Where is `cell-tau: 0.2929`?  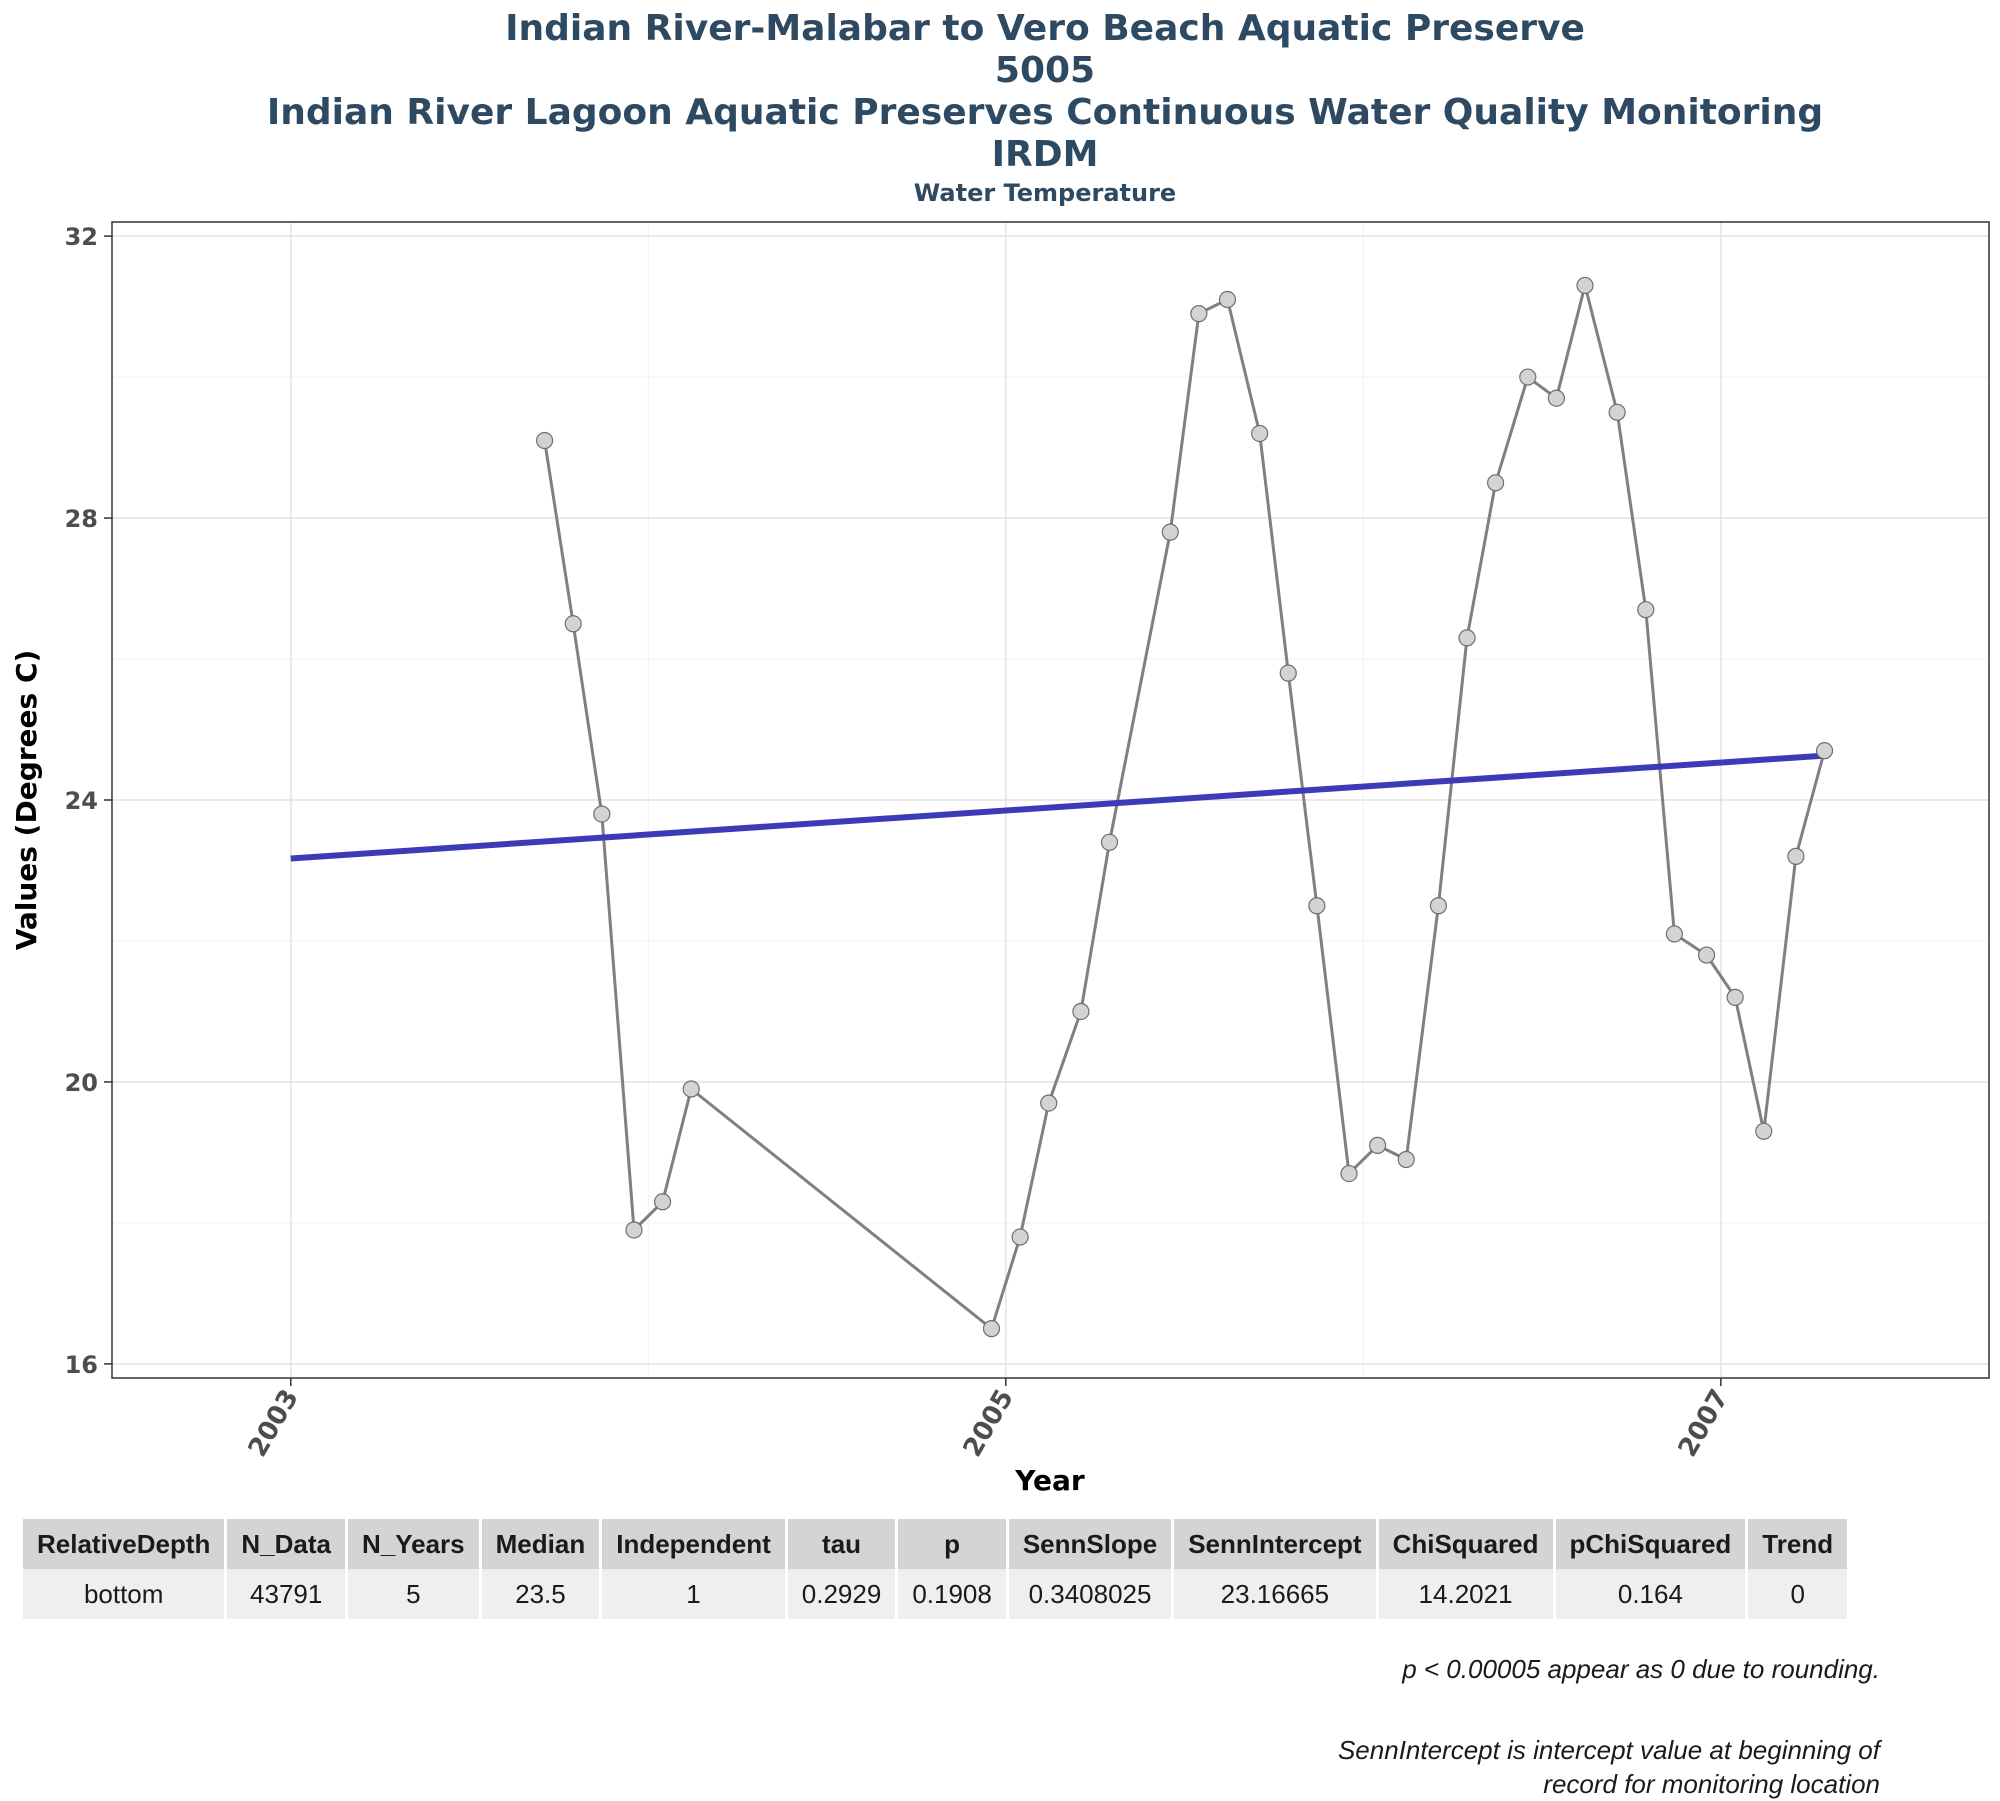
cell-tau: 0.2929 is located at coordinates (841, 1594).